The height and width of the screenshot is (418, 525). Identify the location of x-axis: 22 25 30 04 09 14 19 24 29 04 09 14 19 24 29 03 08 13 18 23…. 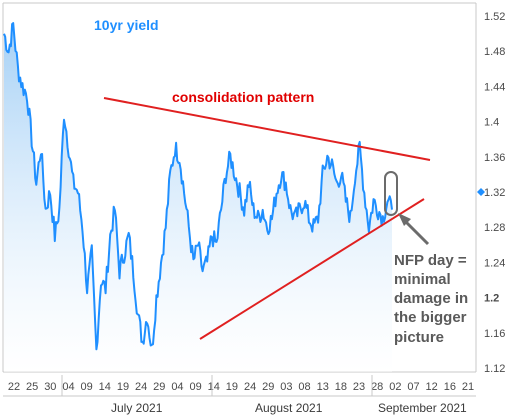
(241, 387).